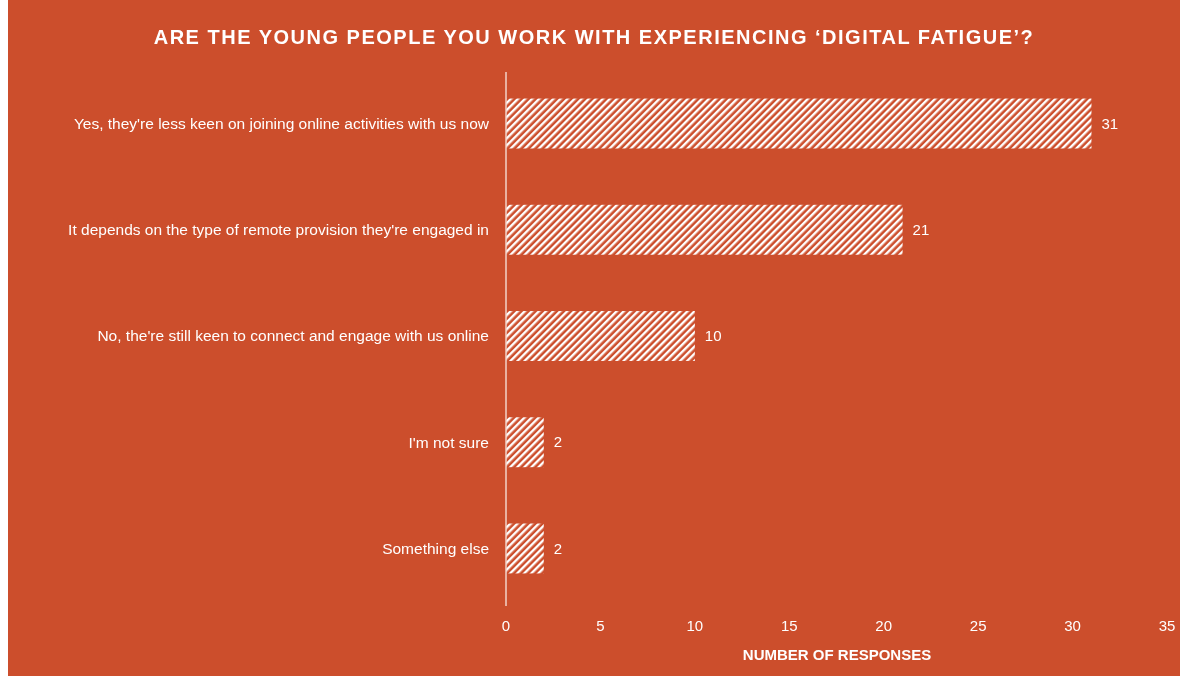  What do you see at coordinates (448, 442) in the screenshot?
I see `y-tick-label: I'm not sure` at bounding box center [448, 442].